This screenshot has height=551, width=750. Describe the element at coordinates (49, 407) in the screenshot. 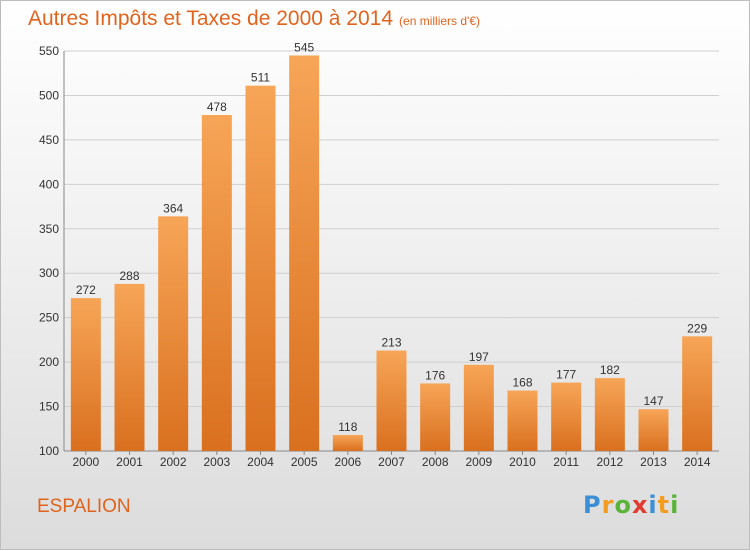

I see `y-tick-label: 150` at that location.